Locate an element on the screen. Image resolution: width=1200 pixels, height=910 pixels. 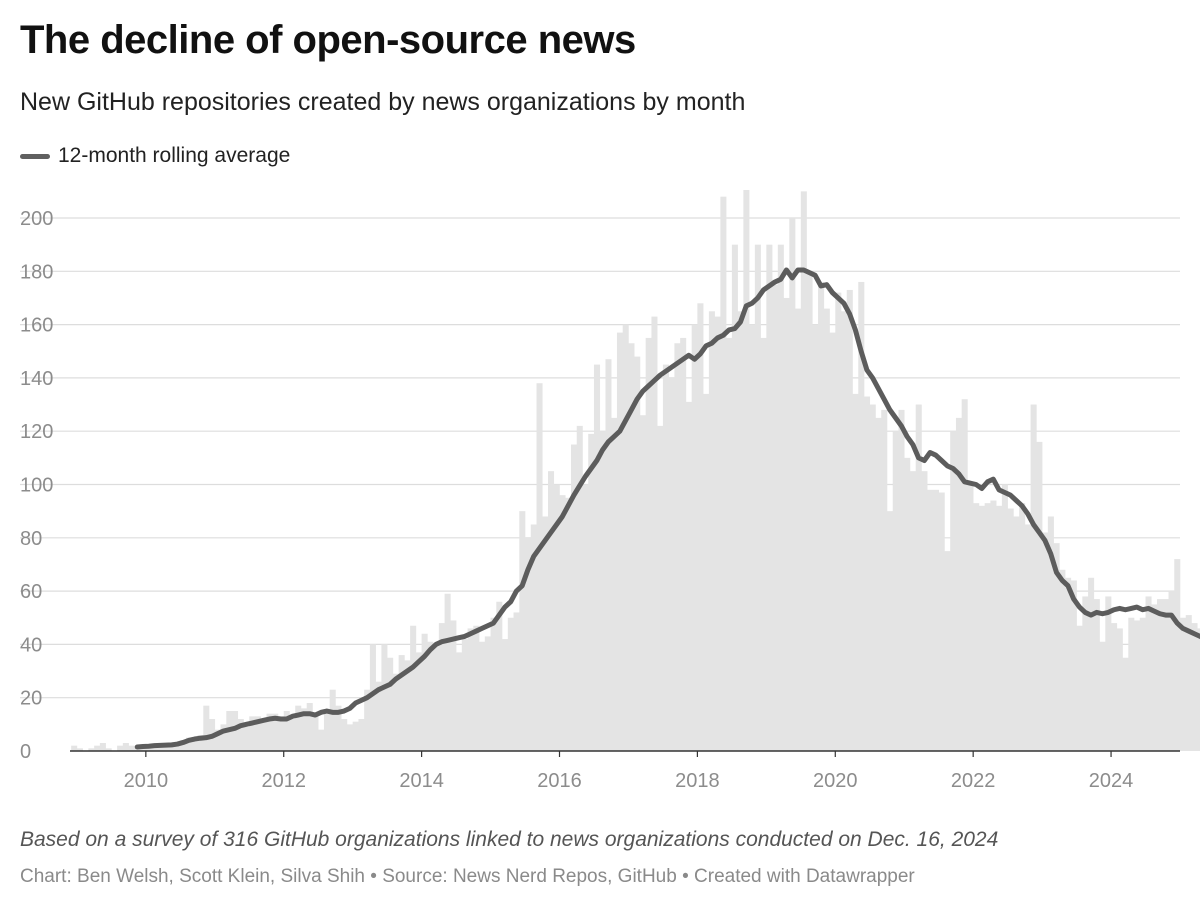
x-tick-label: 2024 is located at coordinates (1111, 781).